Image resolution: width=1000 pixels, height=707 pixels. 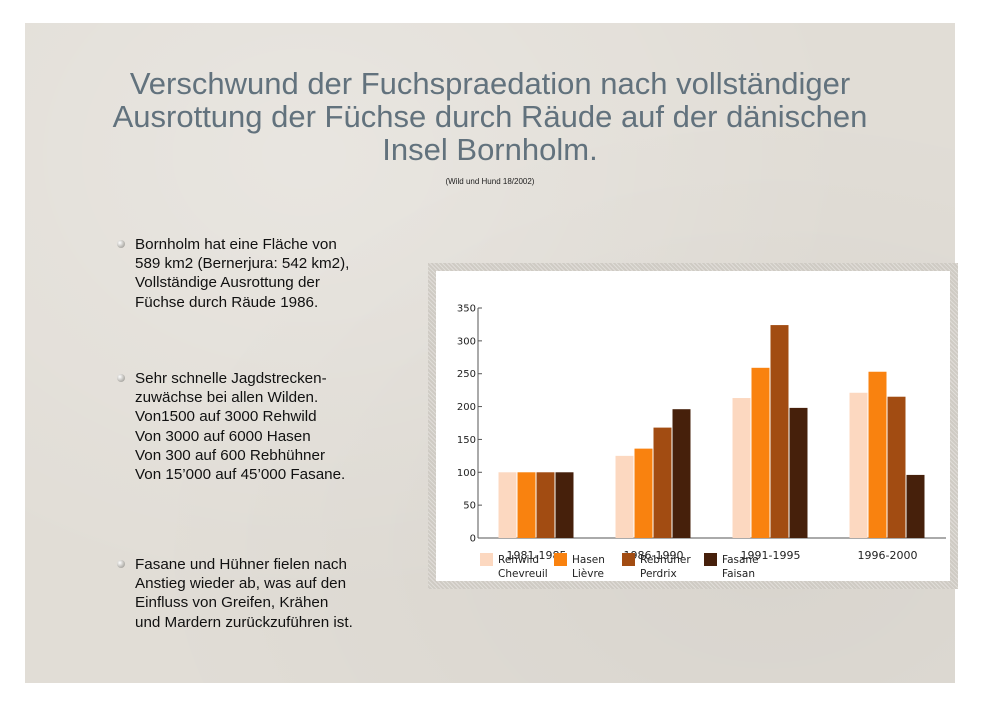 What do you see at coordinates (242, 264) in the screenshot?
I see `bullet-line: 589 km2 (Bernerjura: 542 km2),` at bounding box center [242, 264].